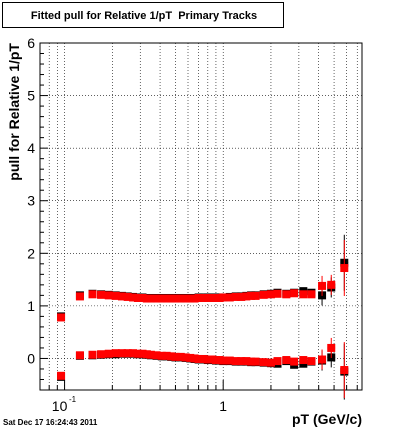 The height and width of the screenshot is (438, 400). What do you see at coordinates (60, 406) in the screenshot?
I see `x-tick-label: 10` at bounding box center [60, 406].